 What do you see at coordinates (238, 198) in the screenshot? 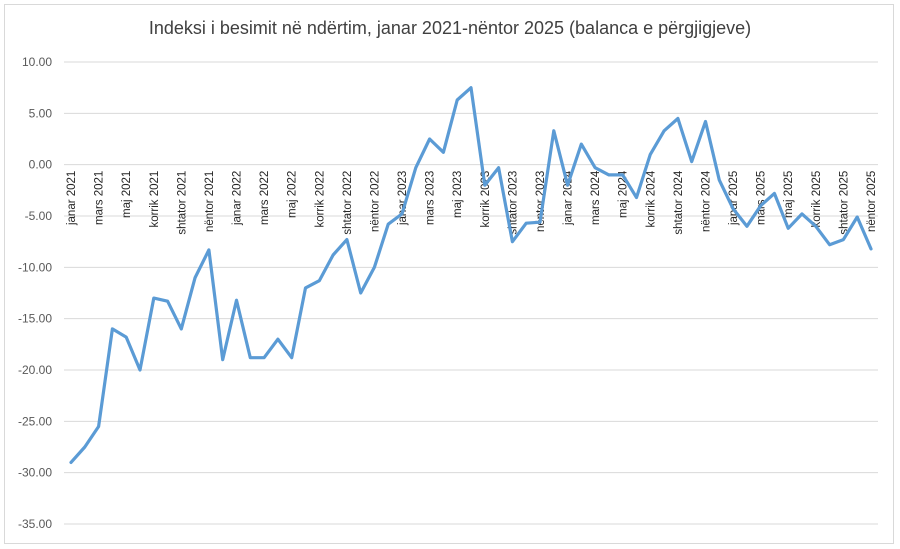
I see `x-tick-label: janar 2022` at bounding box center [238, 198].